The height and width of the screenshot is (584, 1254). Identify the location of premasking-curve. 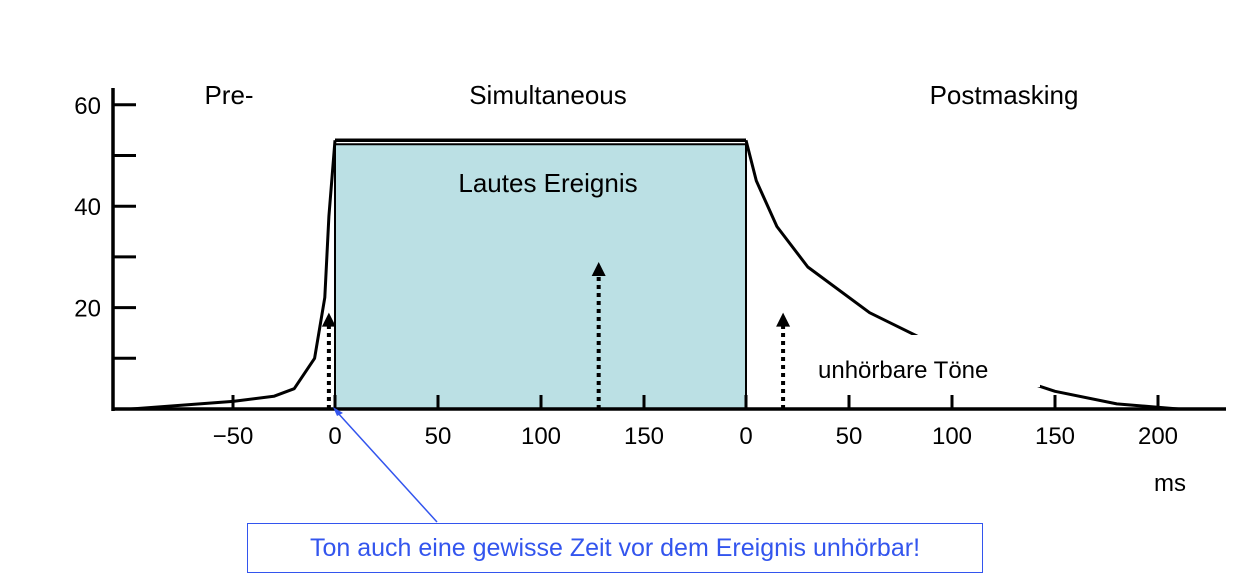
(233, 275).